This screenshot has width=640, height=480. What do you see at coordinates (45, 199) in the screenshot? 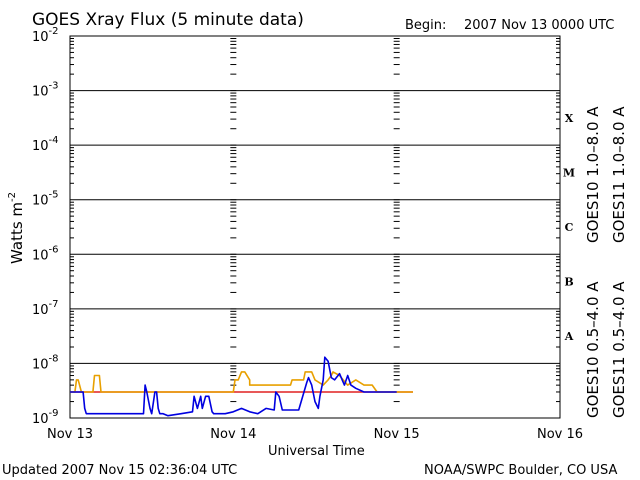
I see `y-tick-label: 10⁻⁵` at bounding box center [45, 199].